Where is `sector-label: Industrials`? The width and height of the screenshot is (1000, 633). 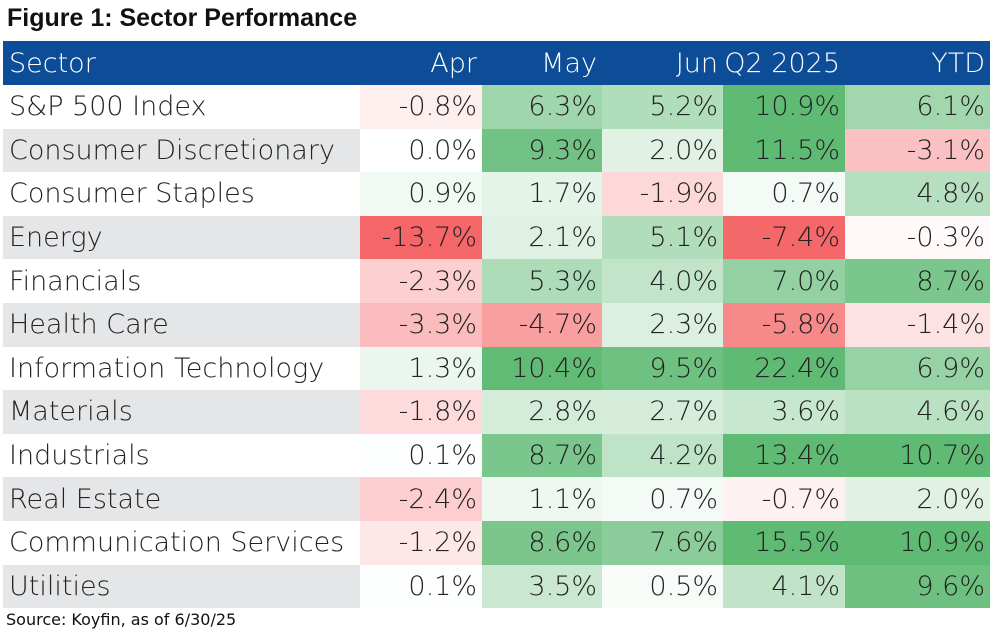 sector-label: Industrials is located at coordinates (181, 455).